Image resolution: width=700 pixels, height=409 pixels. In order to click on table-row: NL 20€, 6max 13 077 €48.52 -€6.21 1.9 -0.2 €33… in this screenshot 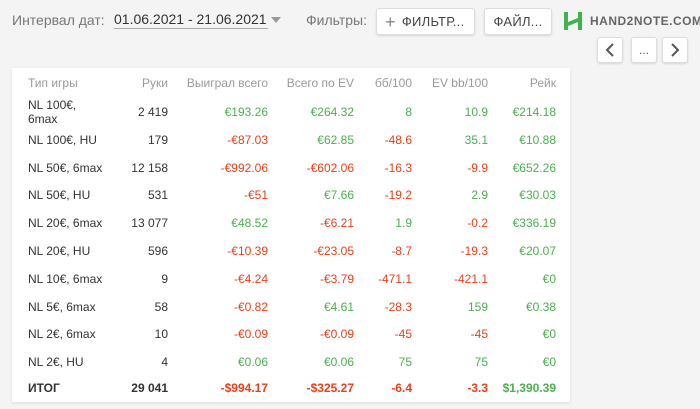, I will do `click(291, 223)`.